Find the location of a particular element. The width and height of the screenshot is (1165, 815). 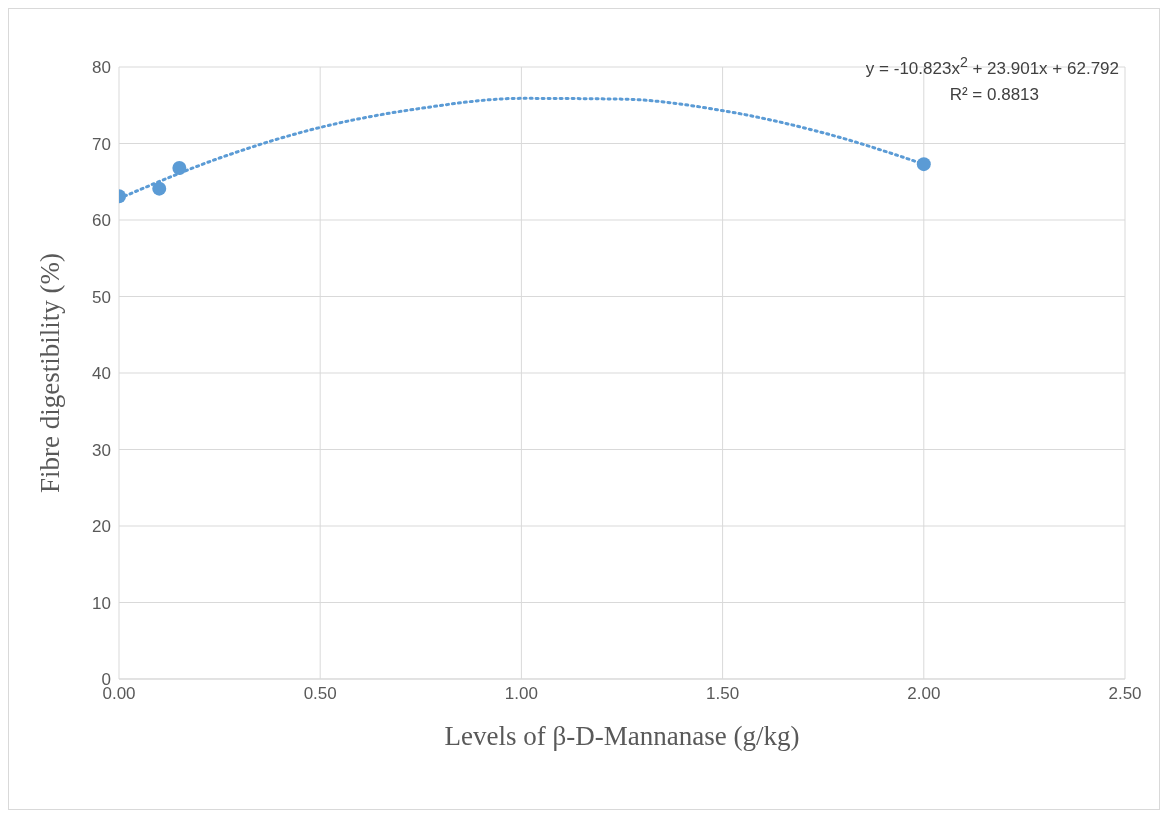

annotation: y = -10.823x$^{2}$ + 23.901x + 62.792 is located at coordinates (992, 66).